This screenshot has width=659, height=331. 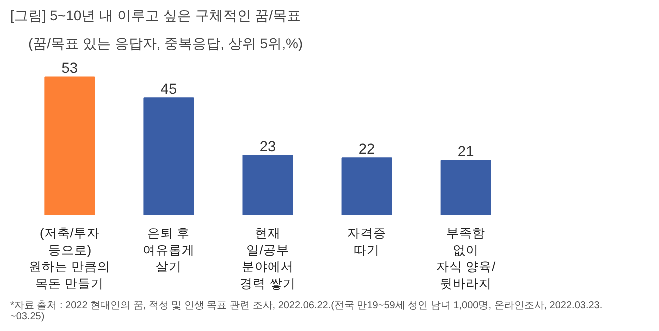 I want to click on x-tick-label: 은퇴 후 여유롭게 살기, so click(x=168, y=250).